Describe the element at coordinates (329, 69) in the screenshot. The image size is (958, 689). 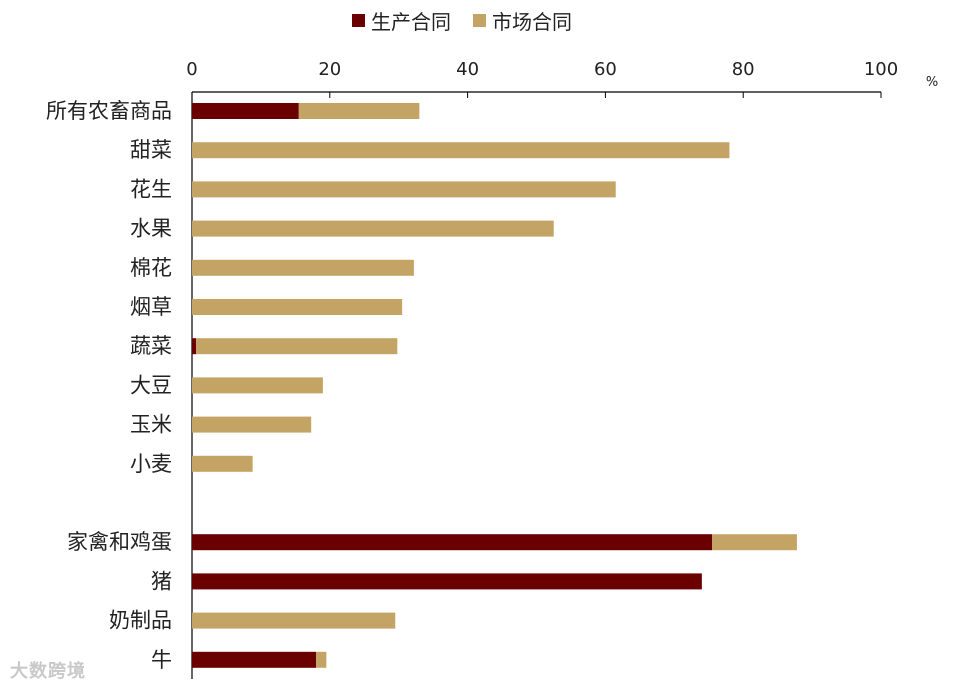
I see `x-tick-label: 20` at that location.